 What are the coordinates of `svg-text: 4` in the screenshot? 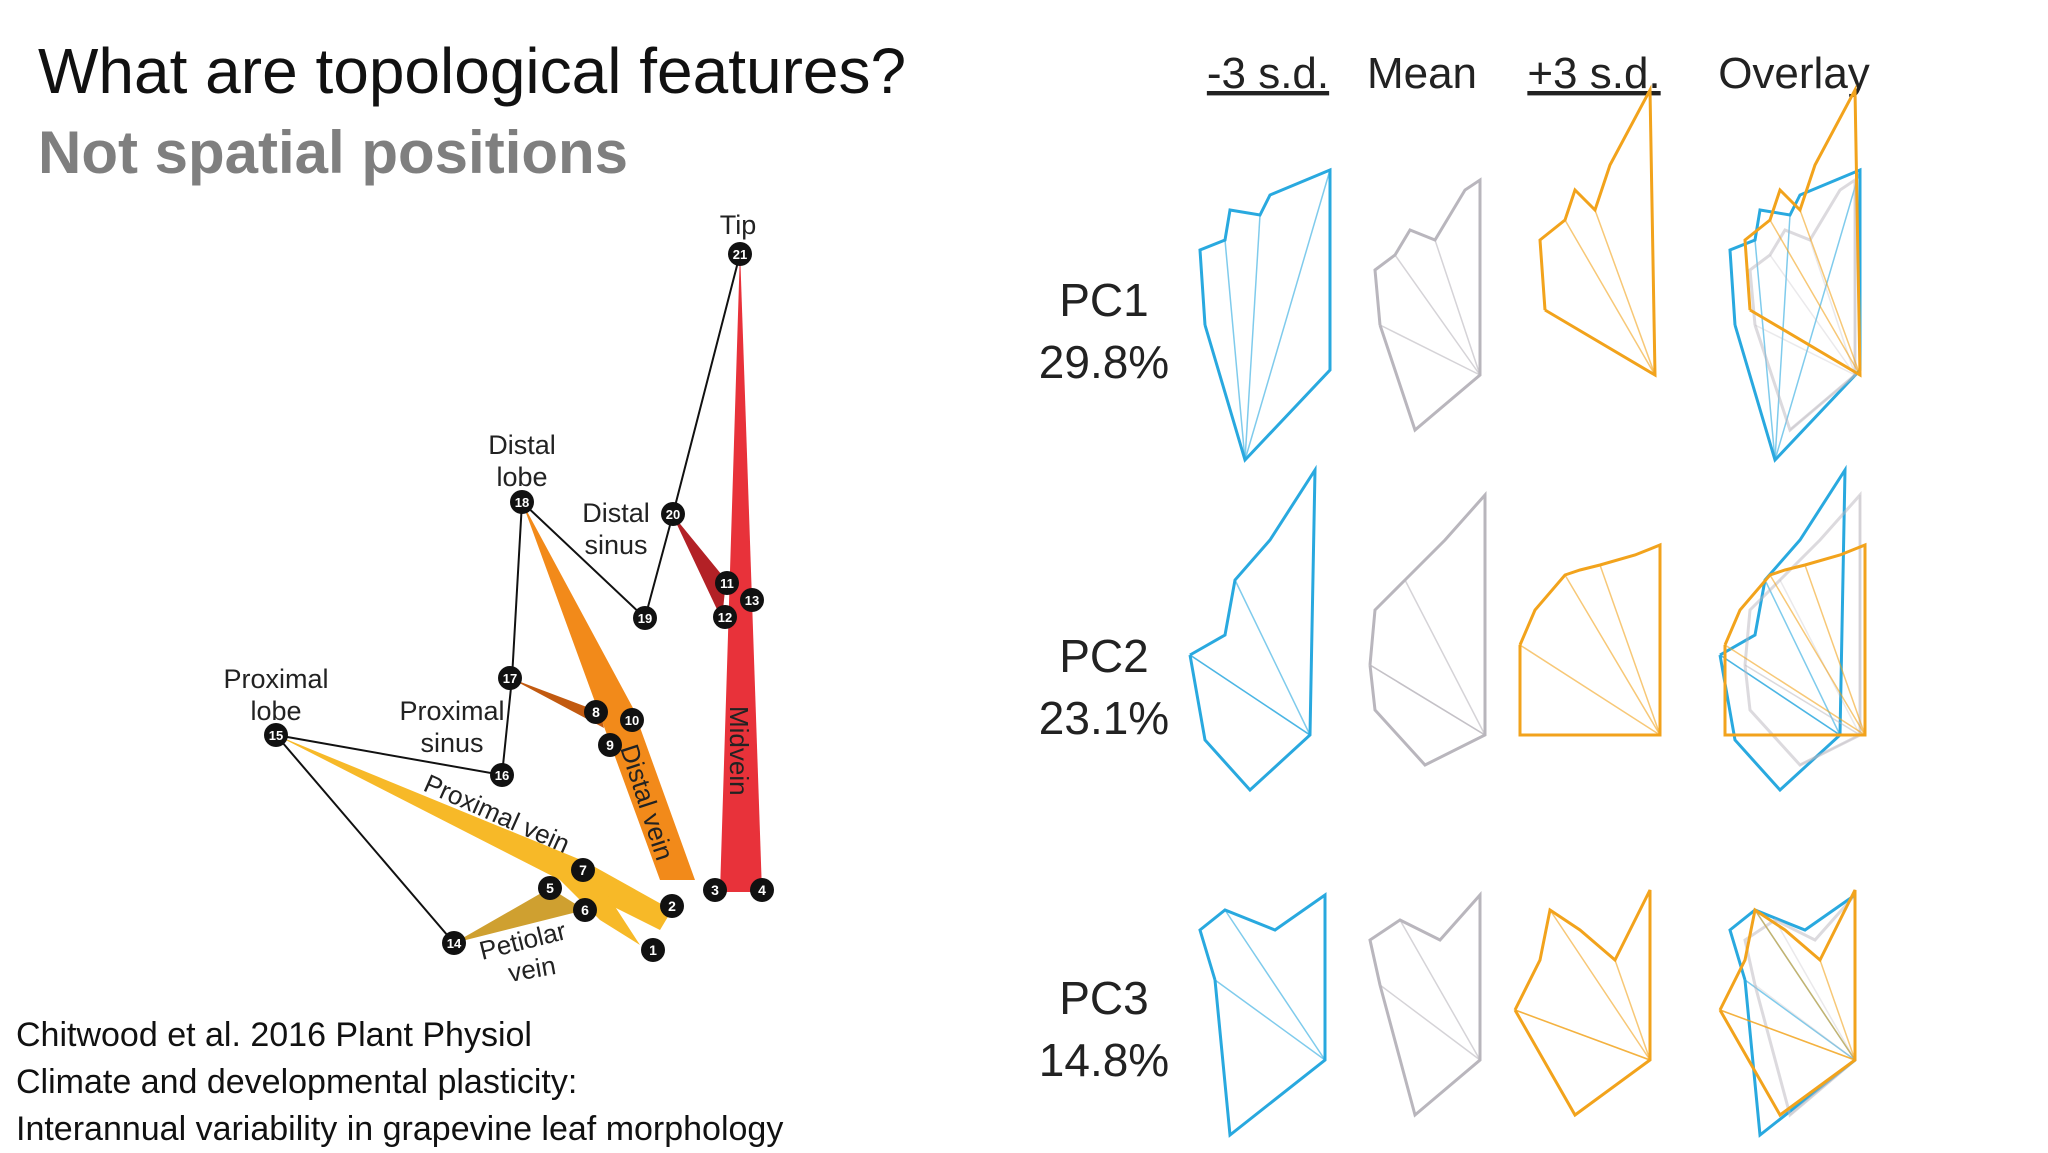 It's located at (762, 890).